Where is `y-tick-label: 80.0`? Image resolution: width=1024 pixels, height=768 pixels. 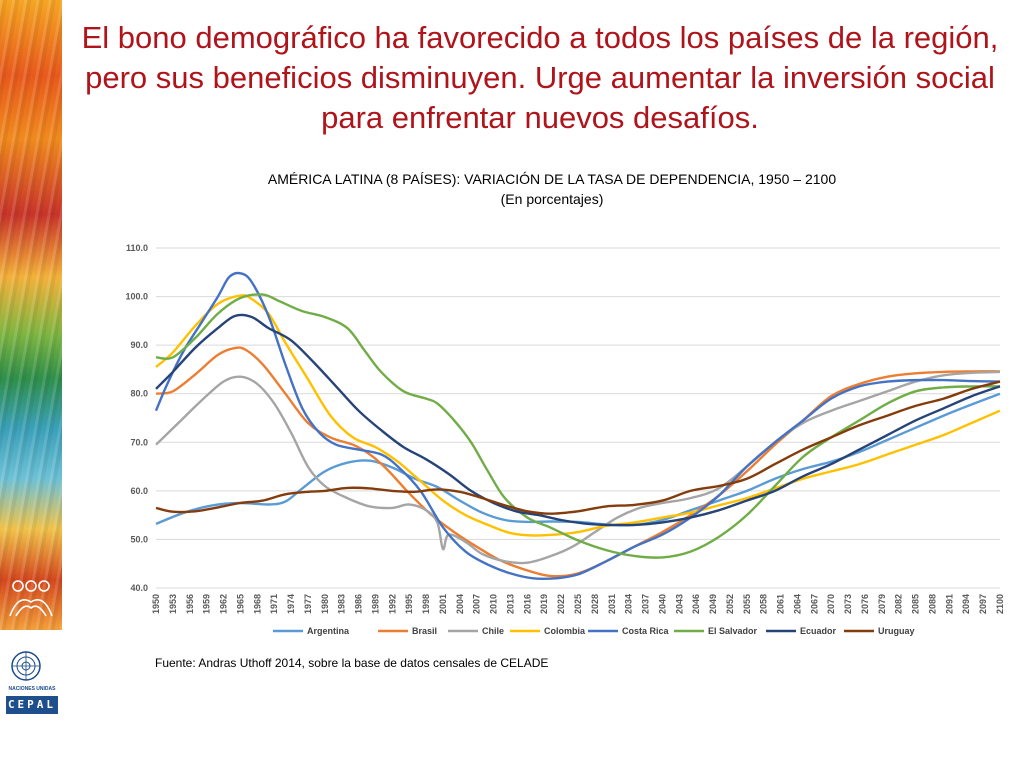 y-tick-label: 80.0 is located at coordinates (139, 394).